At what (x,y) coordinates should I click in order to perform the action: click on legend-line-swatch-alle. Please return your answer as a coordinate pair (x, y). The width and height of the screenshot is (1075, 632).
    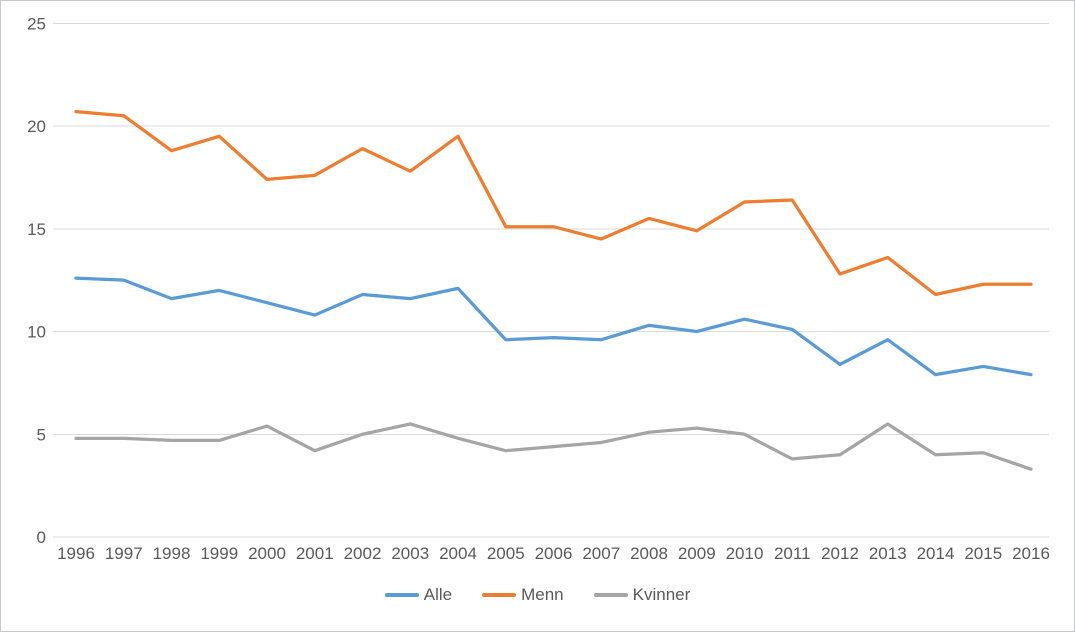
    Looking at the image, I should click on (401, 594).